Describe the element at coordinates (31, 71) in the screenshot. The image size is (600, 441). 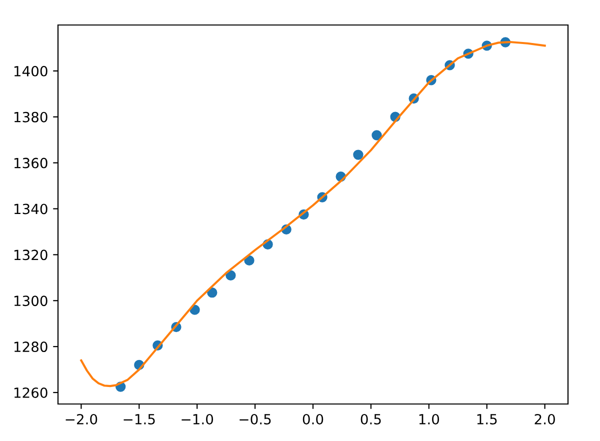
I see `y-tick-label: 1400` at that location.